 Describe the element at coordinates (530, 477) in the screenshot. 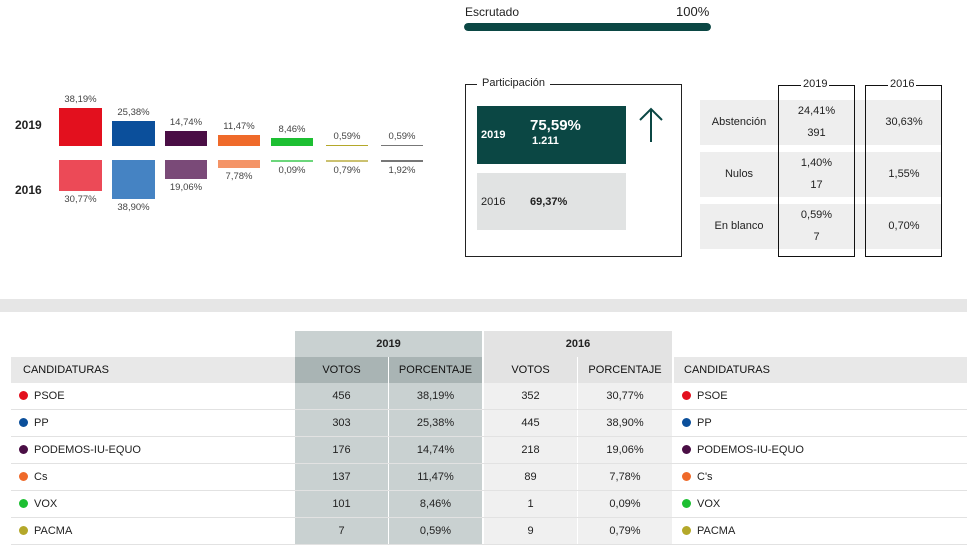

I see `votos-2016: 89` at that location.